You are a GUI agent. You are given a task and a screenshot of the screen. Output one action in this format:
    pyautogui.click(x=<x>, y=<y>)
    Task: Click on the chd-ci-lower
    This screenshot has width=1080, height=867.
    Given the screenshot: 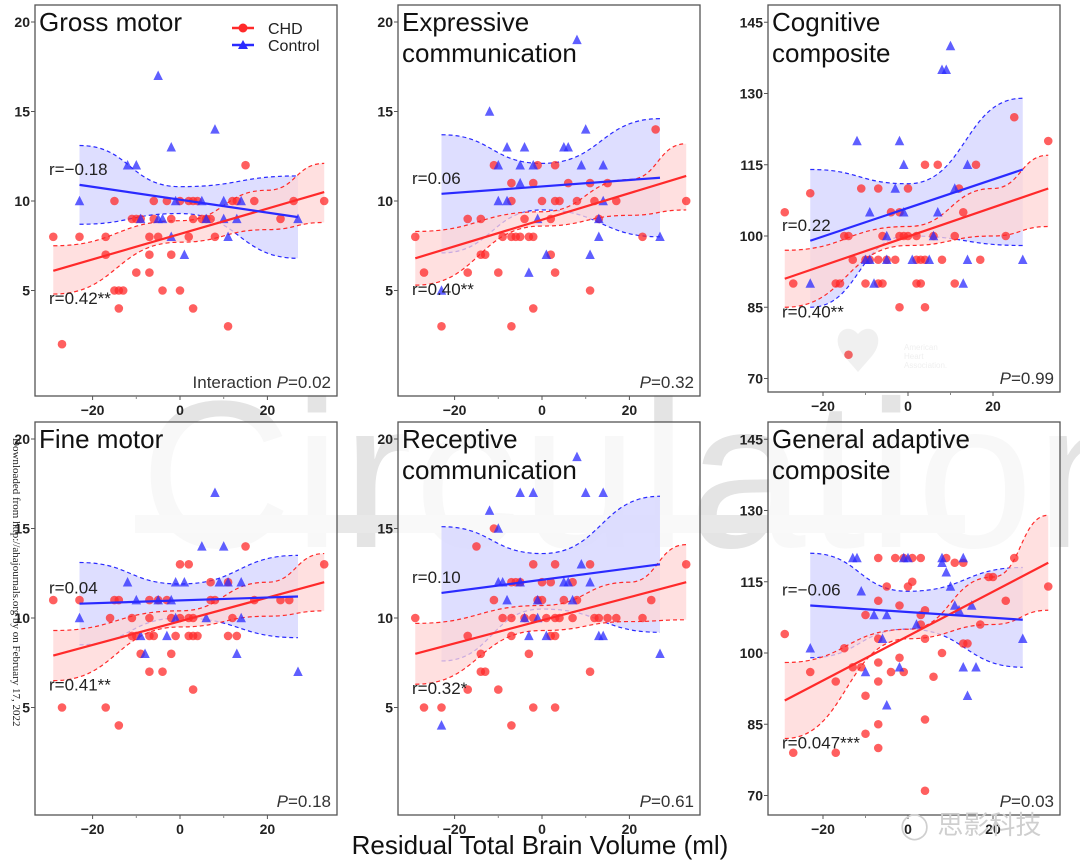 What is the action you would take?
    pyautogui.click(x=189, y=646)
    